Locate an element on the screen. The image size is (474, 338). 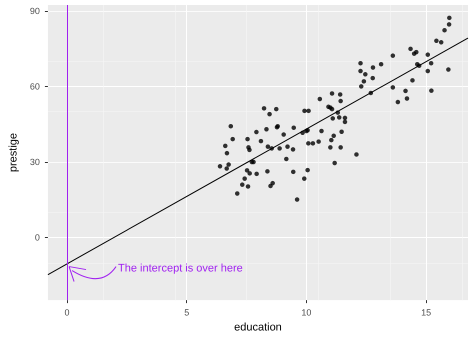
x-tick-label: 10 is located at coordinates (306, 313).